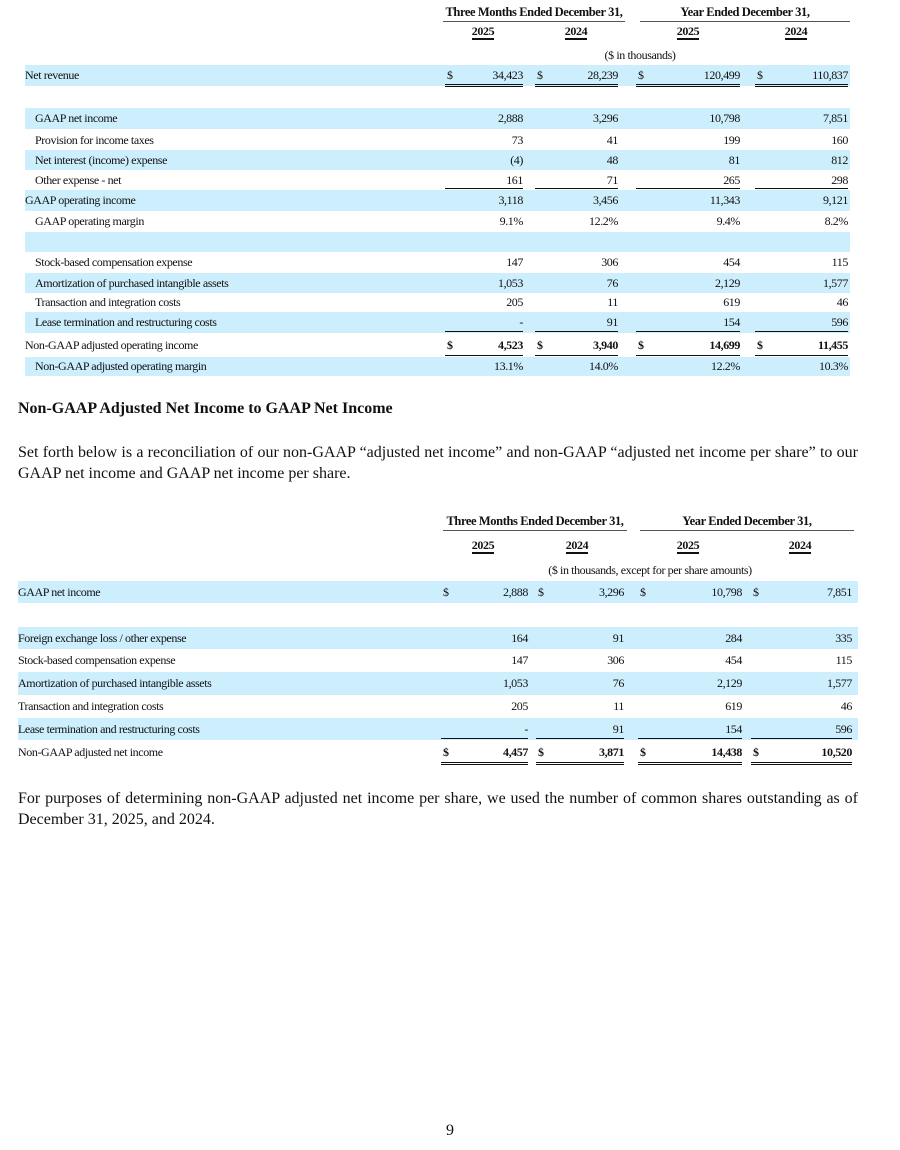 The width and height of the screenshot is (900, 1150). I want to click on value-cell: 2,129, so click(727, 283).